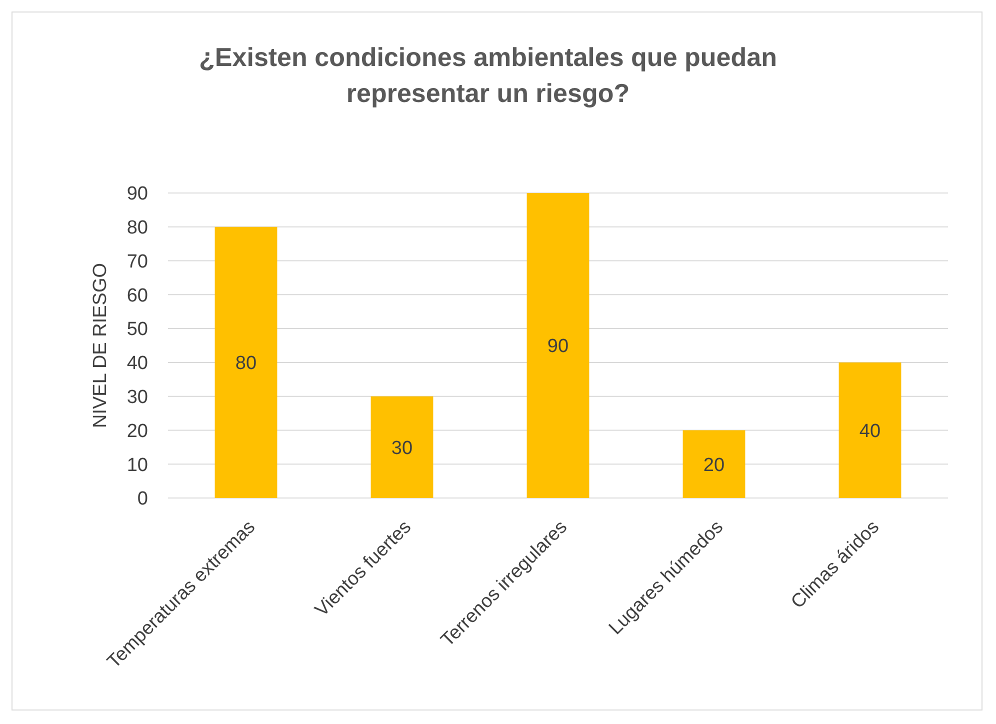 The image size is (996, 724). What do you see at coordinates (137, 194) in the screenshot?
I see `y-tick-label: 90` at bounding box center [137, 194].